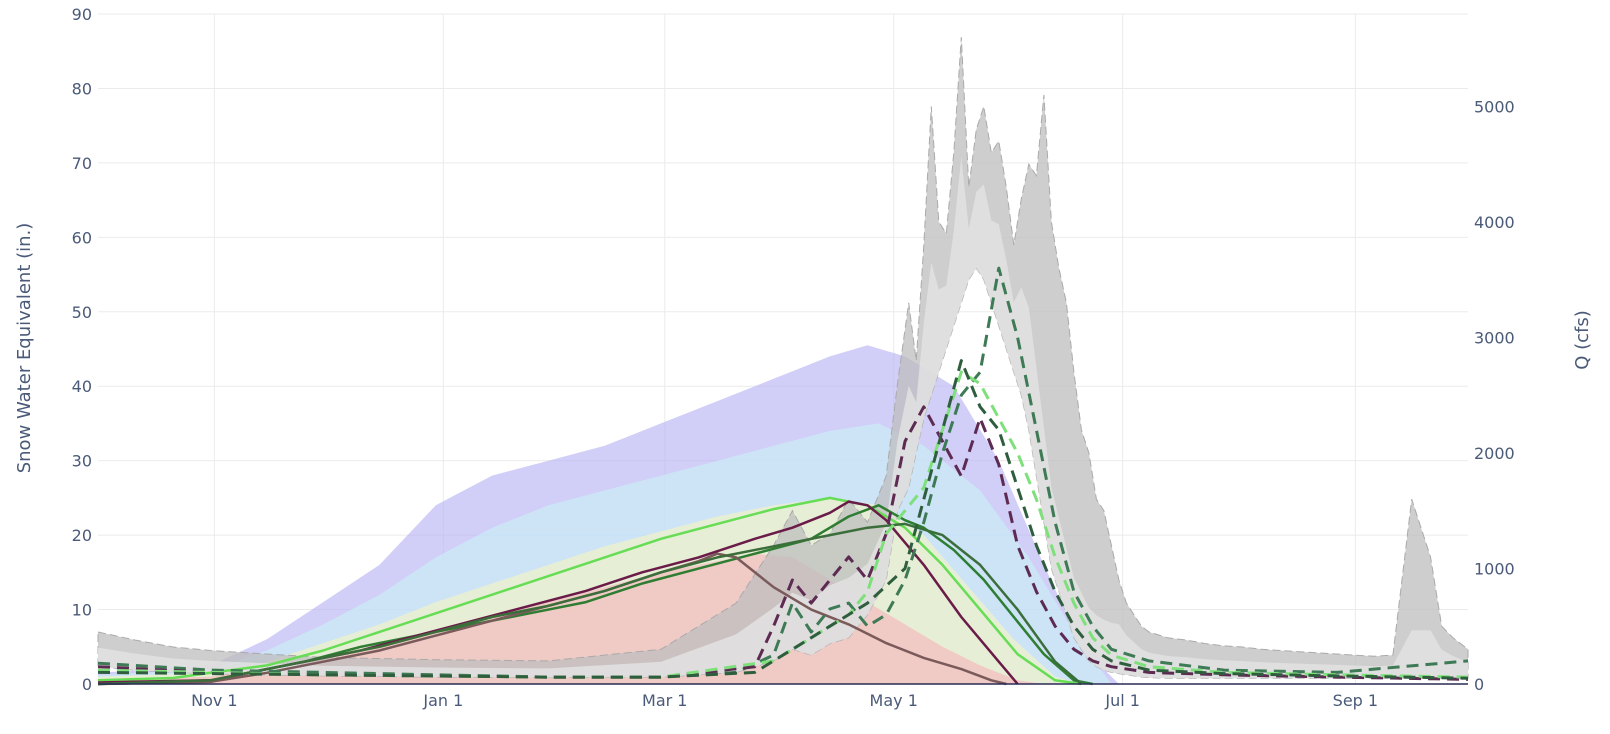  What do you see at coordinates (82, 386) in the screenshot?
I see `y-tick-label: 40` at bounding box center [82, 386].